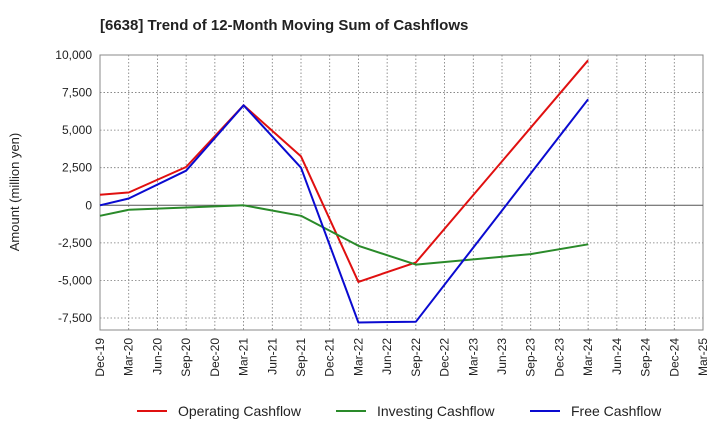 Image resolution: width=720 pixels, height=440 pixels. I want to click on legend-label: Investing Cashflow, so click(436, 411).